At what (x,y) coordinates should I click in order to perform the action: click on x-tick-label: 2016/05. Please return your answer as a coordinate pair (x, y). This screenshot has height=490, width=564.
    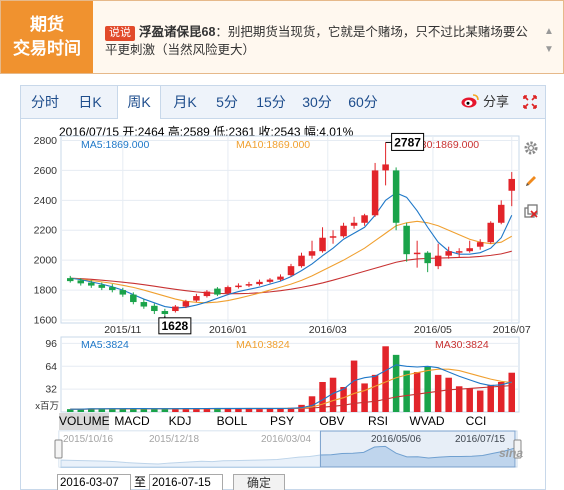
    Looking at the image, I should click on (433, 330).